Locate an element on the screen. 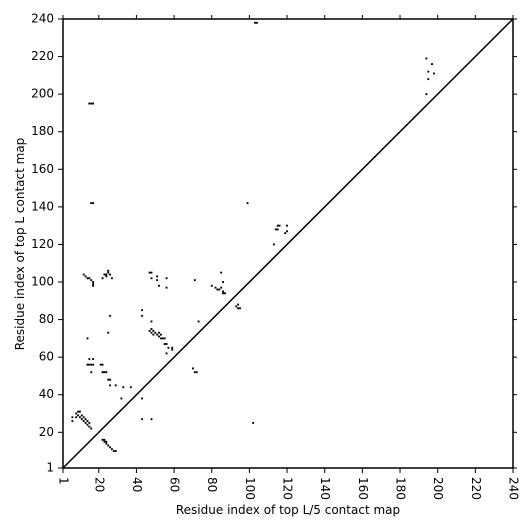  x-tick-label: 160 is located at coordinates (363, 488).